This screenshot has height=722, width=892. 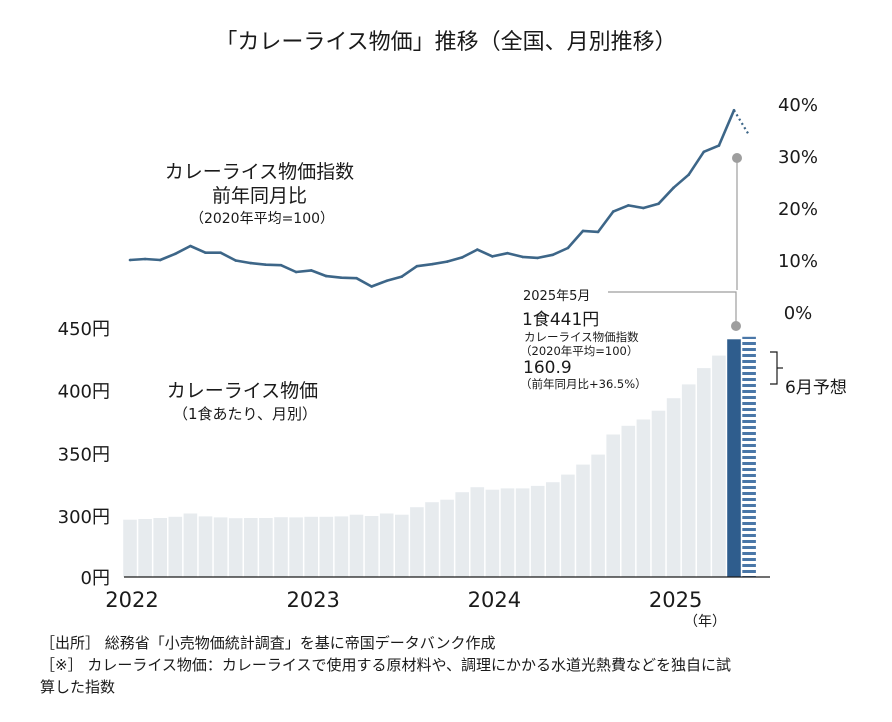 What do you see at coordinates (749, 456) in the screenshot?
I see `bar-forecast-june-2025` at bounding box center [749, 456].